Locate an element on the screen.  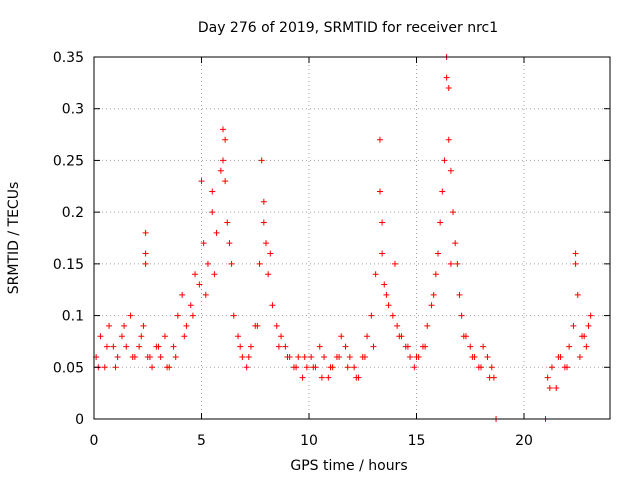
x-axis-label: GPS time / hours is located at coordinates (348, 466).